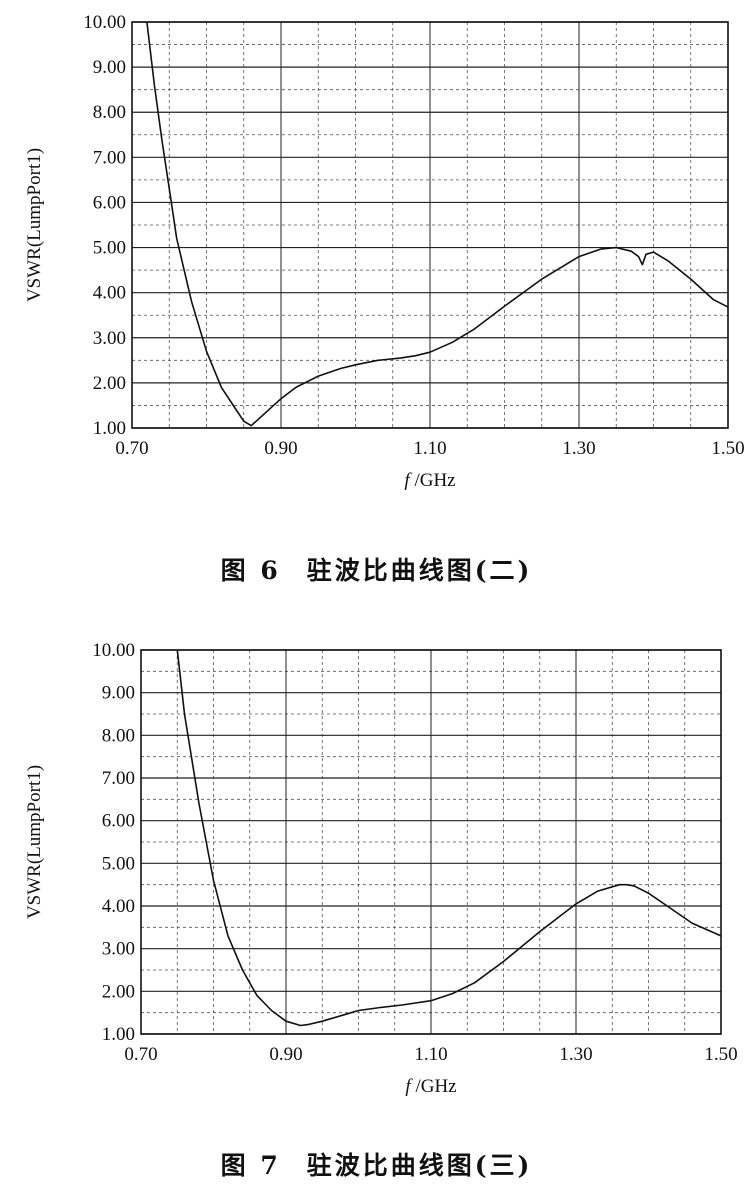  Describe the element at coordinates (419, 570) in the screenshot. I see `caption-text: 驻波比曲线图(二)` at that location.